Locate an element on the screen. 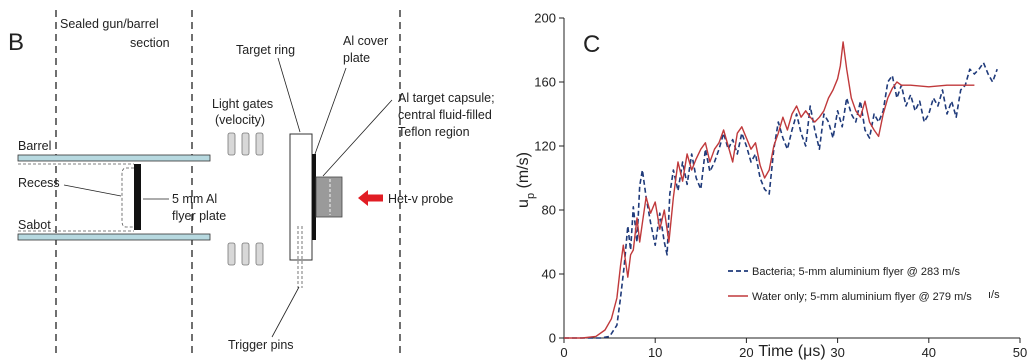 This screenshot has width=1035, height=361. flyer-label-line1: 5 mm Al is located at coordinates (194, 199).